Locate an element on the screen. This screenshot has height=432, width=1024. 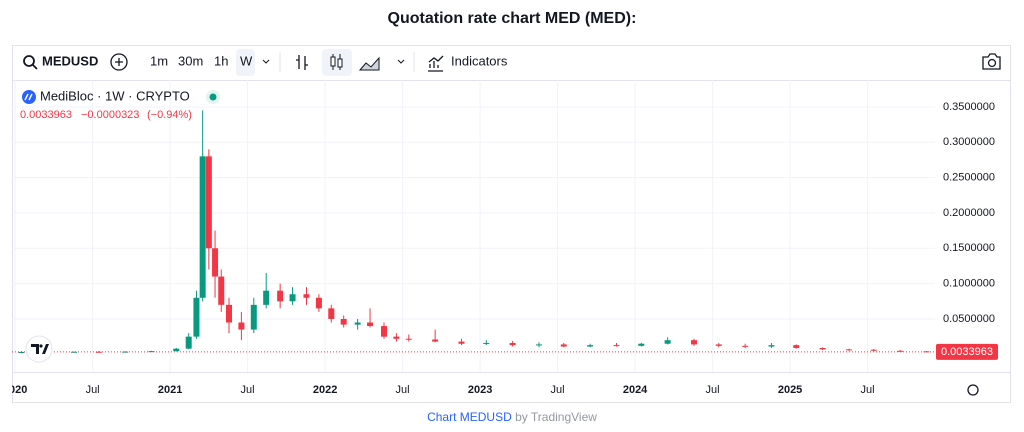
interval: W is located at coordinates (246, 60).